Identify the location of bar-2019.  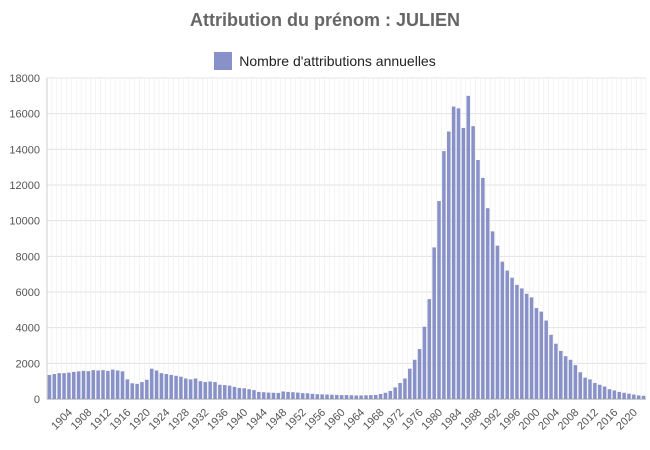
(629, 396).